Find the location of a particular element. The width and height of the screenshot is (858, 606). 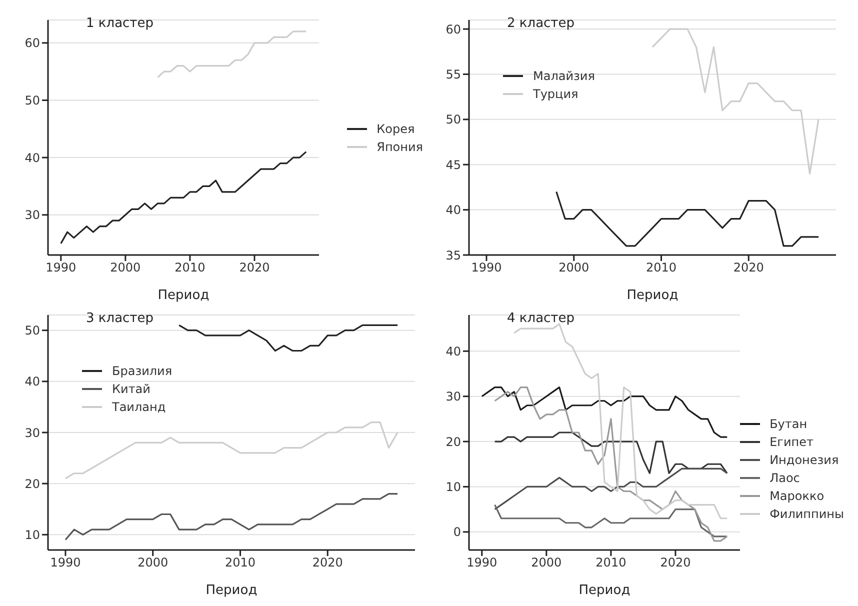

legend-label: Египет is located at coordinates (792, 442).